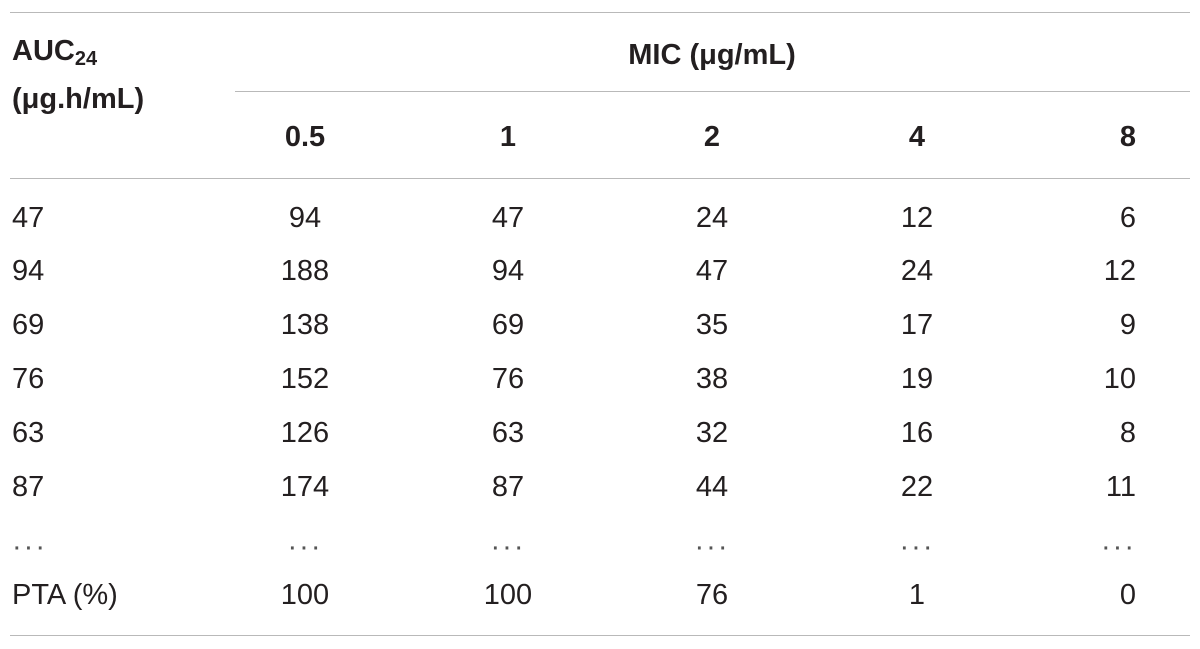 The image size is (1200, 649). What do you see at coordinates (712, 91) in the screenshot?
I see `spanner-rule` at bounding box center [712, 91].